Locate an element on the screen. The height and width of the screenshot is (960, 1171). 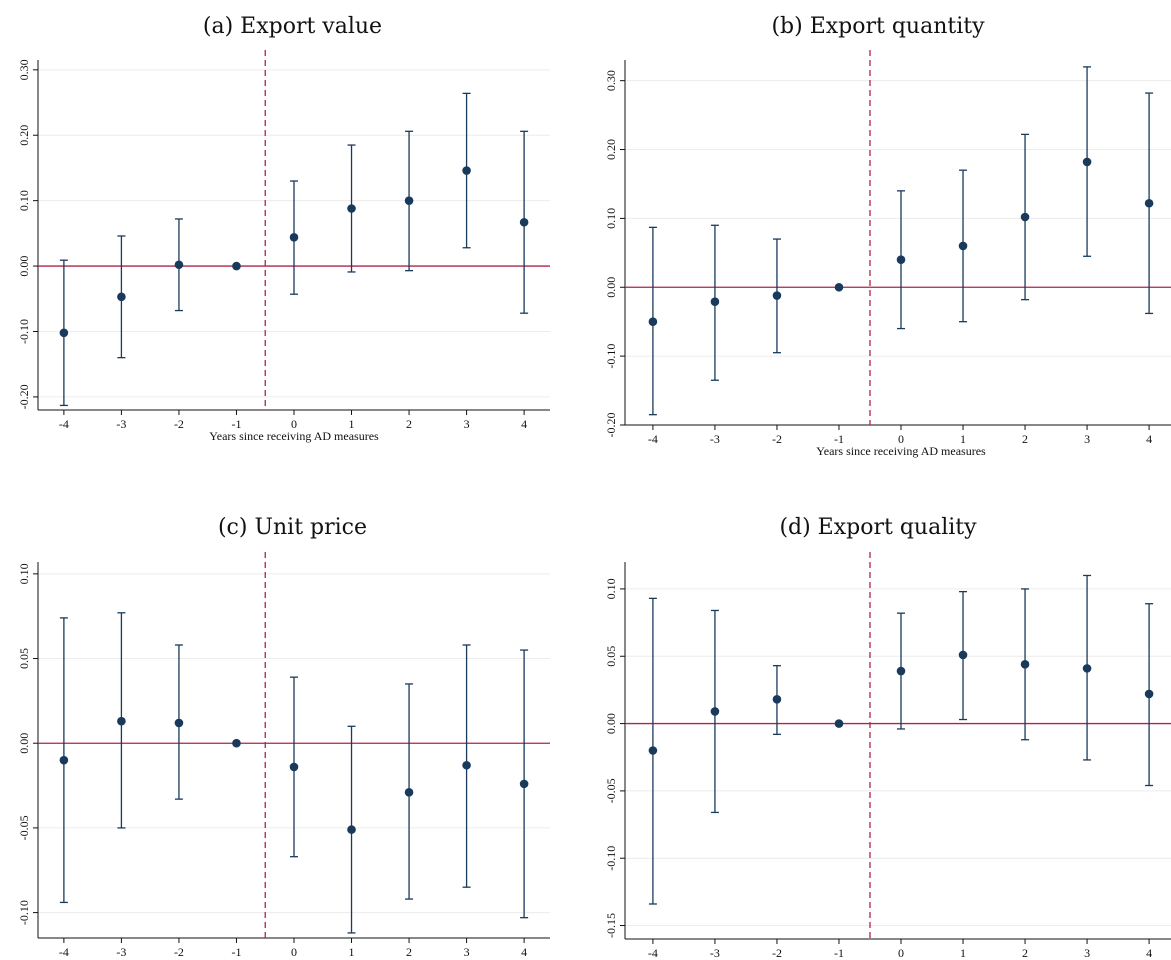
panel-title: (a) Export value is located at coordinates (292, 26).